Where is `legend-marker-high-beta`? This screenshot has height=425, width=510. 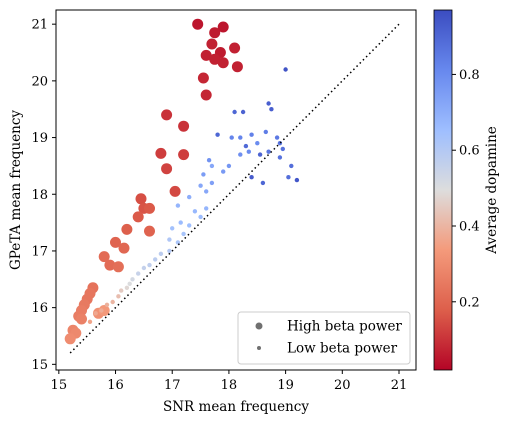 legend-marker-high-beta is located at coordinates (259, 326).